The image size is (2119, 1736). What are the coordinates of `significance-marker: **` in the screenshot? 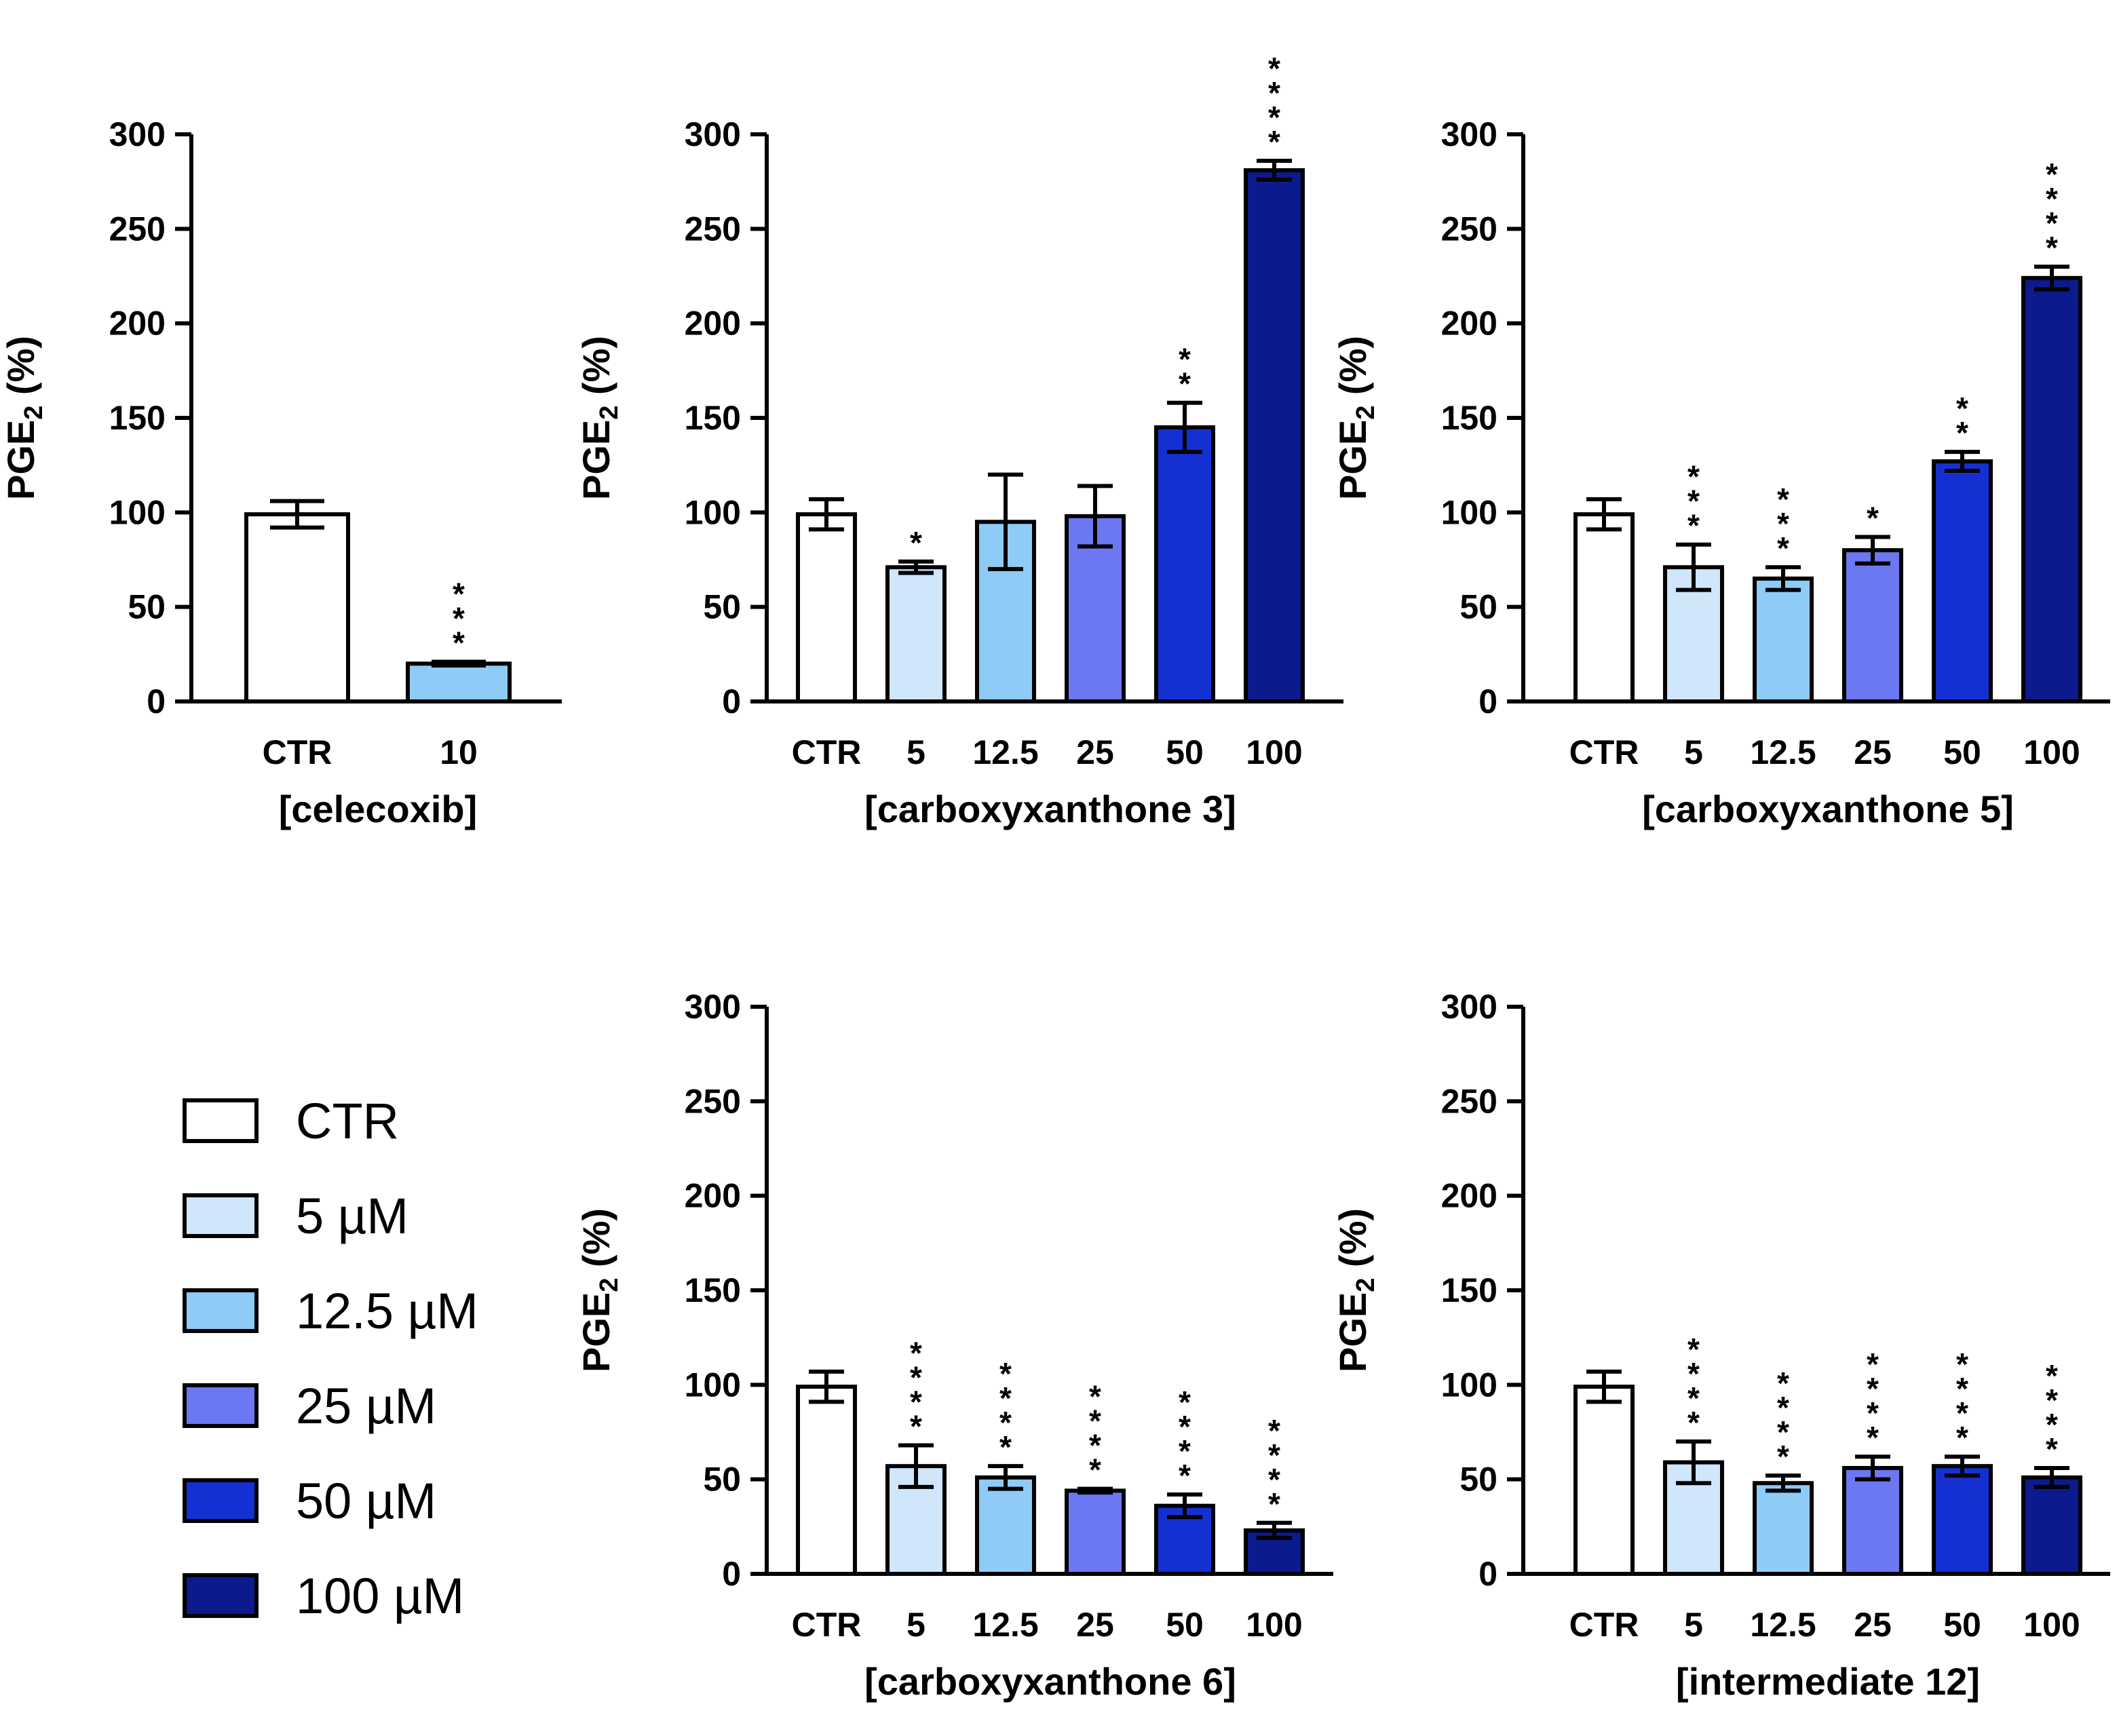 It's located at (1962, 420).